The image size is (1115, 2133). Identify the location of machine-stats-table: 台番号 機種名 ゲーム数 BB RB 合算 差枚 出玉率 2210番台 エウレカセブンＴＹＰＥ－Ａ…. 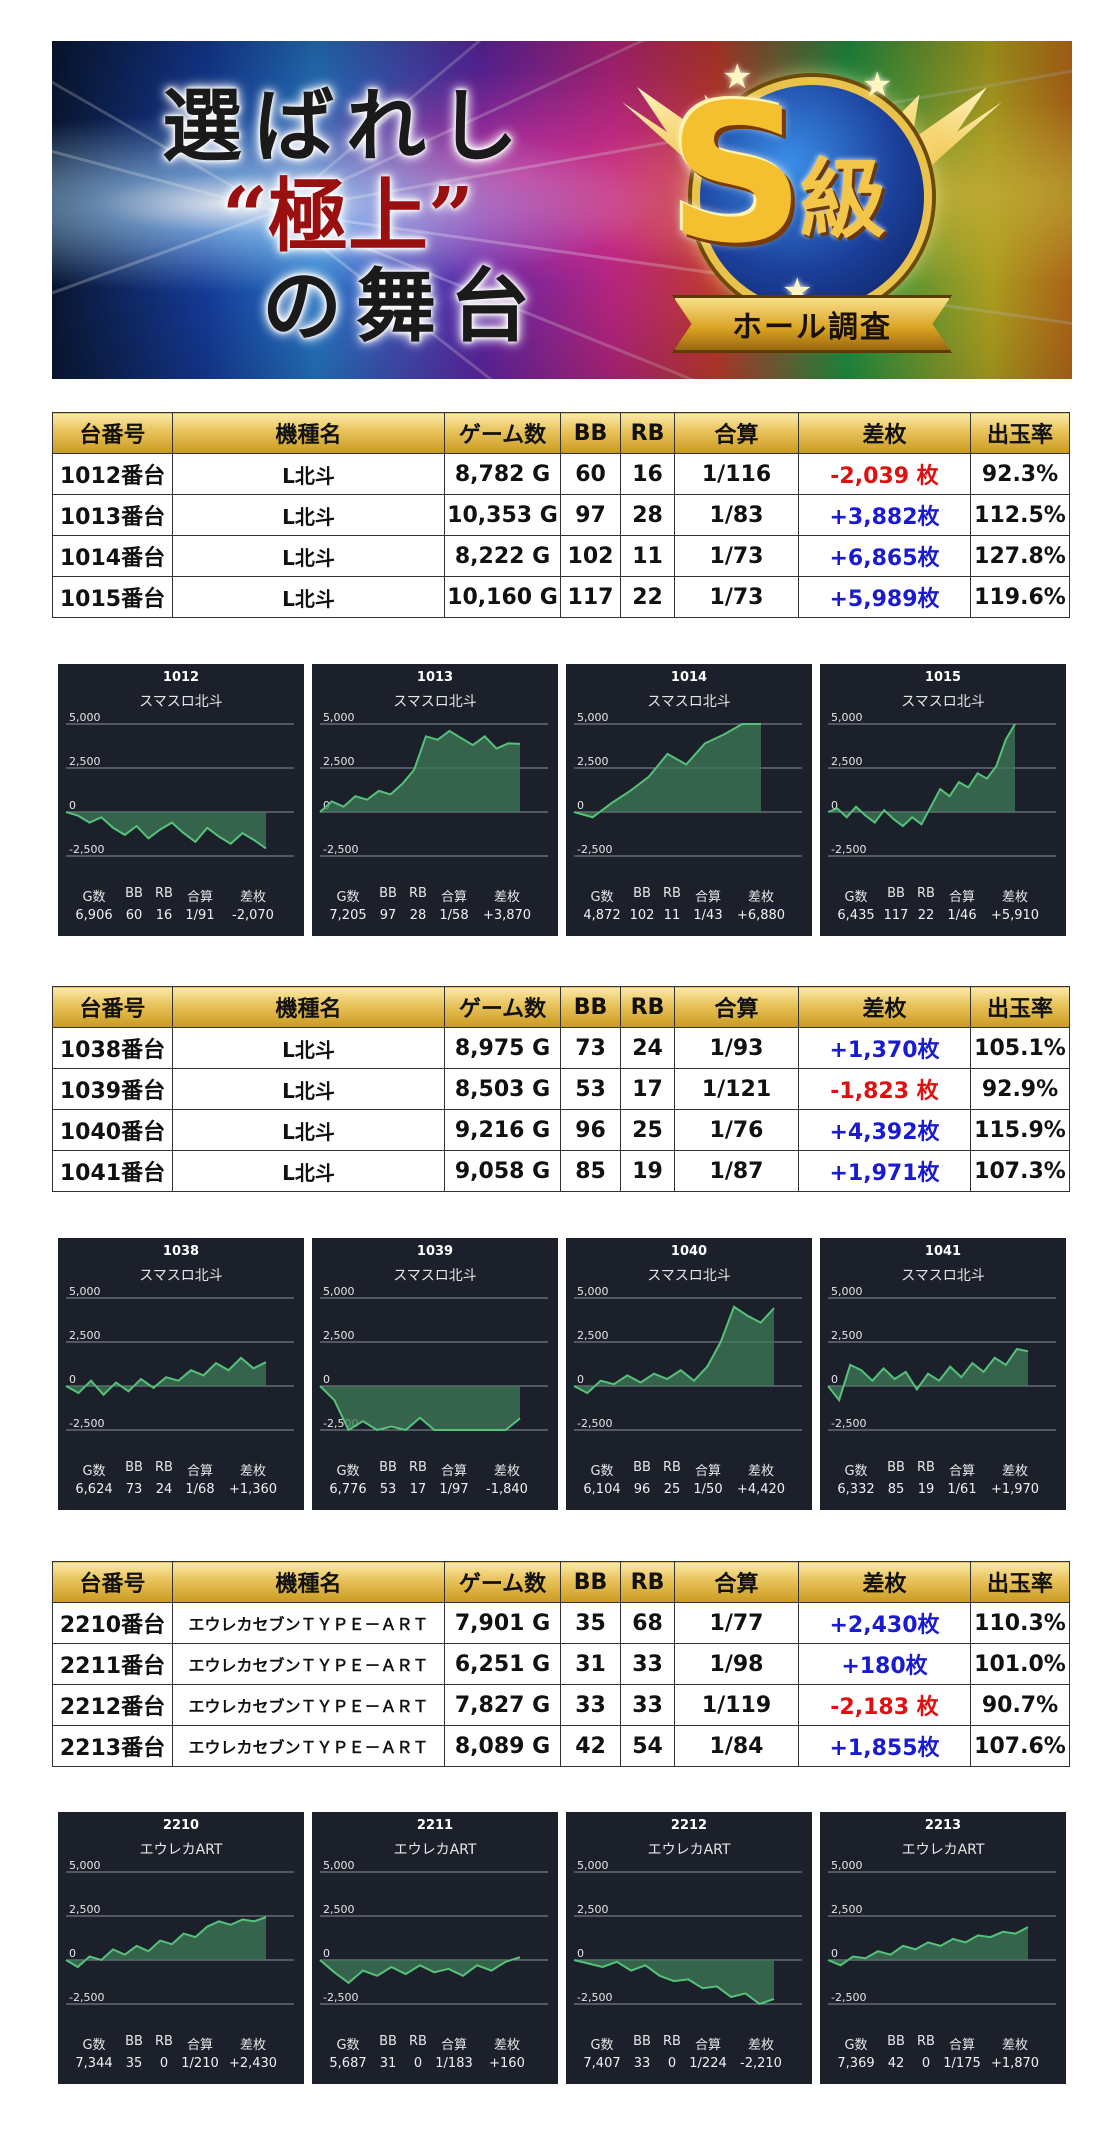
(561, 1664).